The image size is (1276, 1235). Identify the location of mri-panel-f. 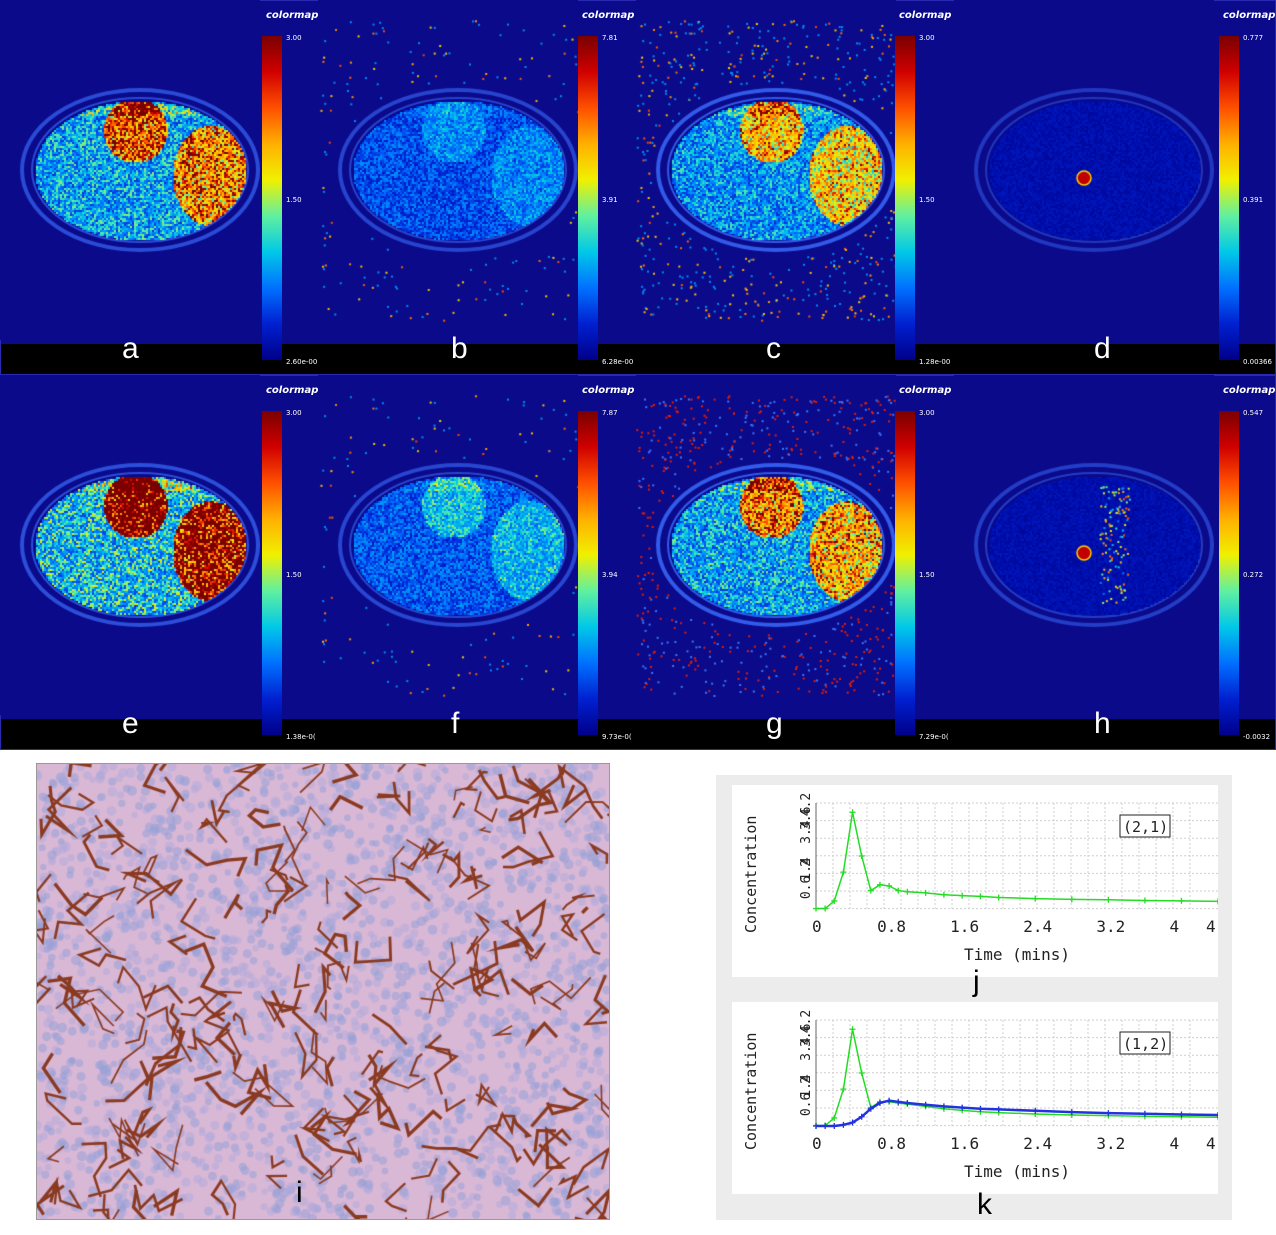
(477, 547).